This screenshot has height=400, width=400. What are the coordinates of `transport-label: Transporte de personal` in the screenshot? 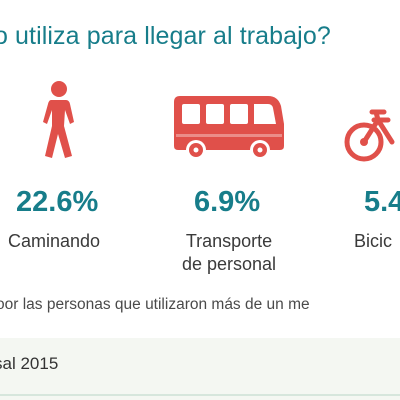 It's located at (229, 253).